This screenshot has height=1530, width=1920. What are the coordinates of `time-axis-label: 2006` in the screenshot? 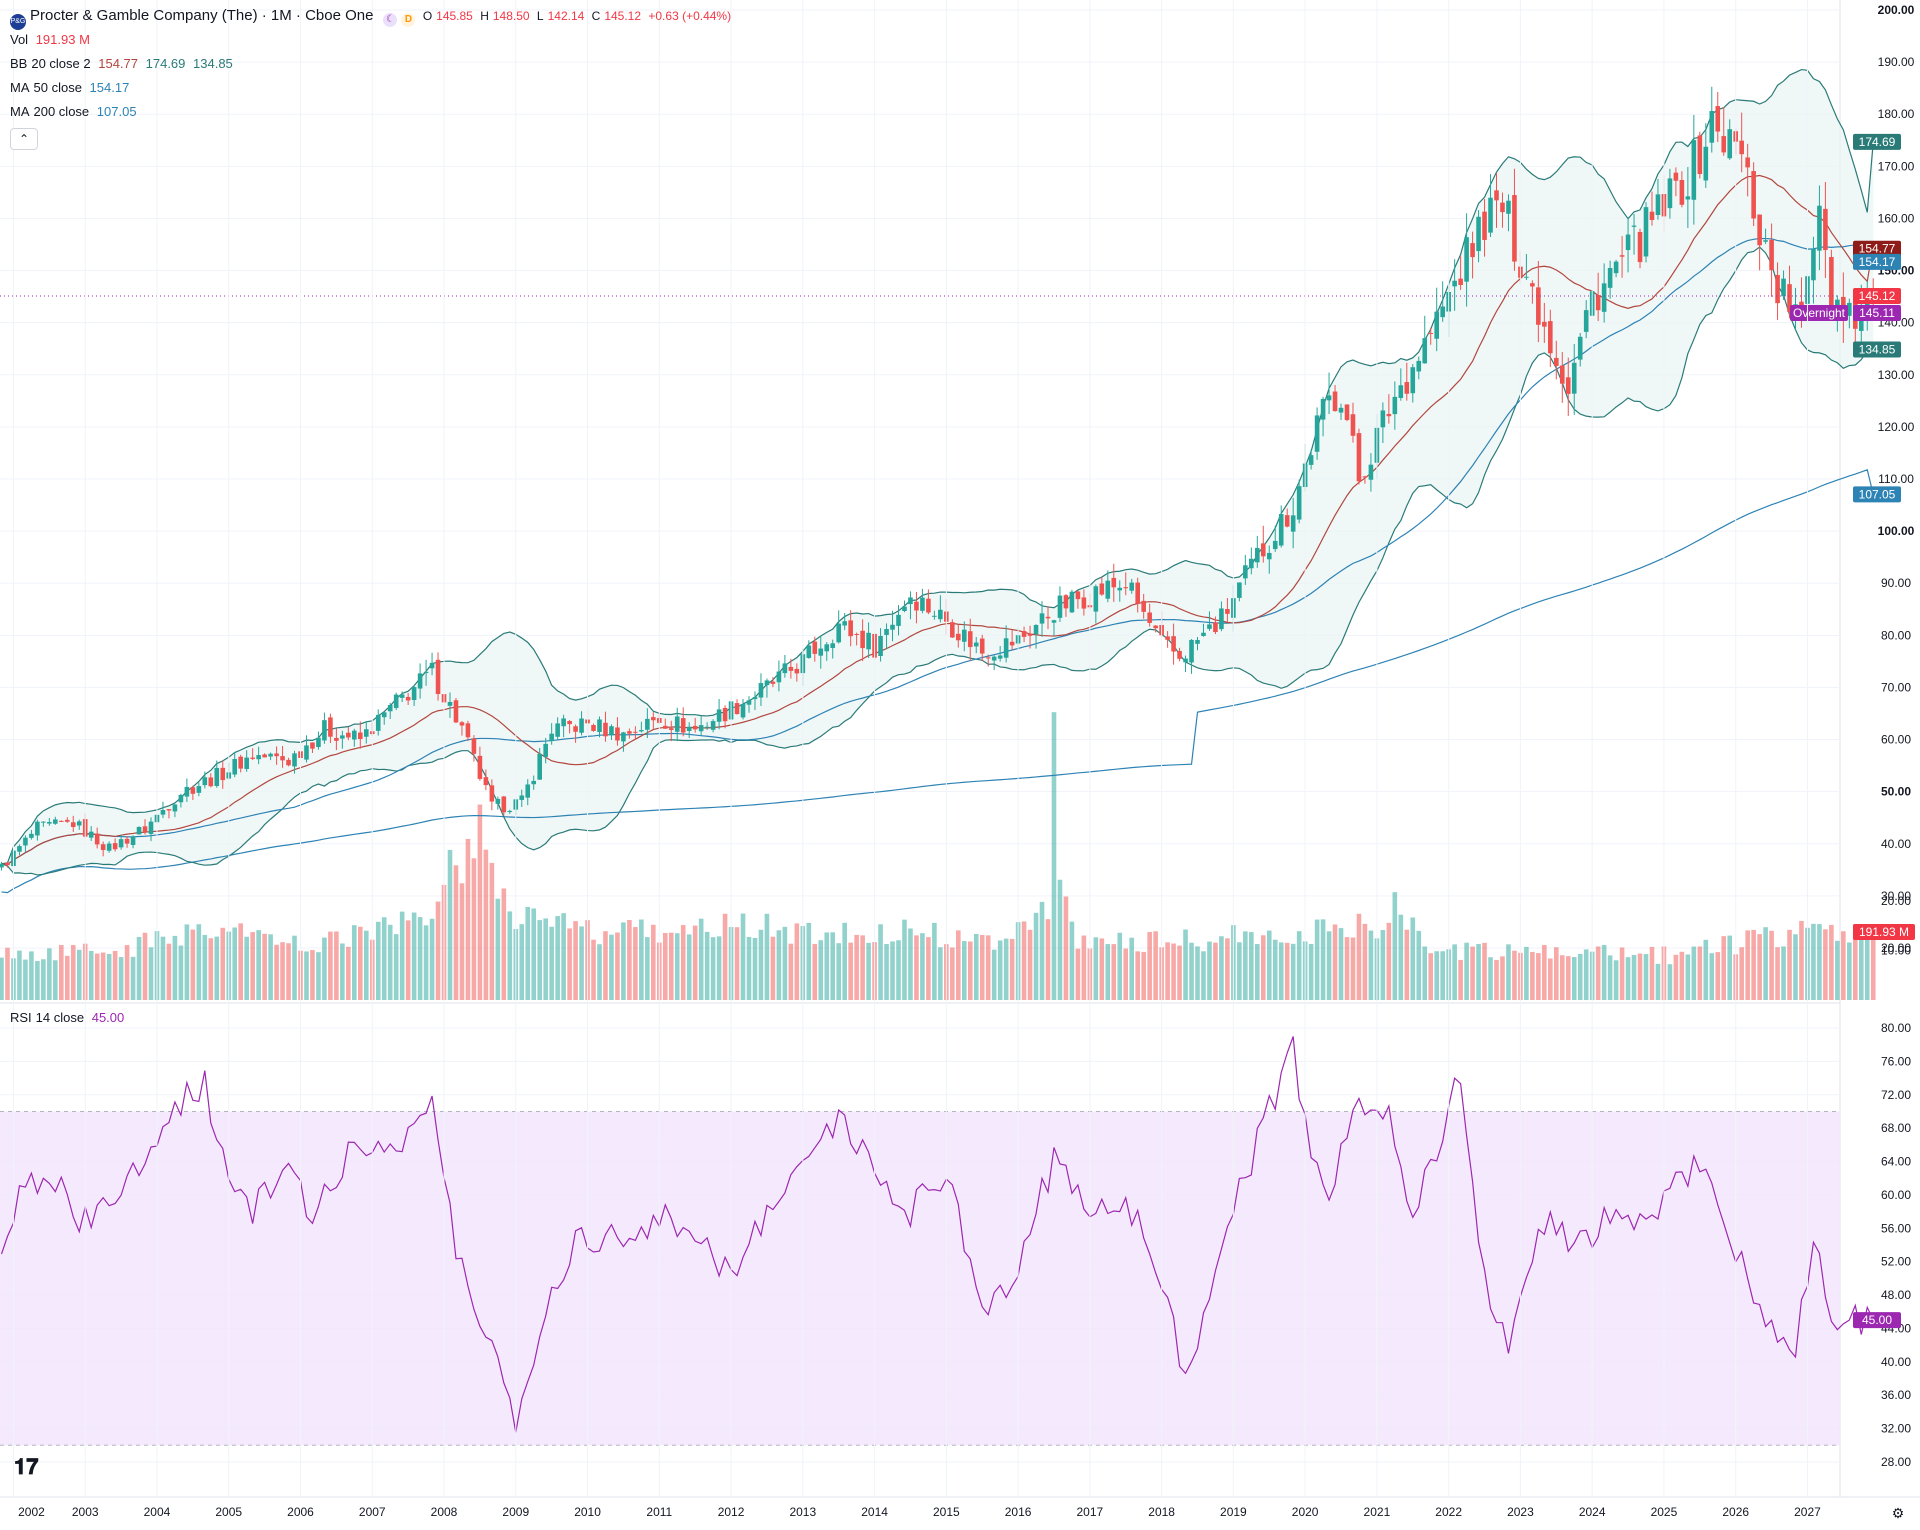 It's located at (300, 1512).